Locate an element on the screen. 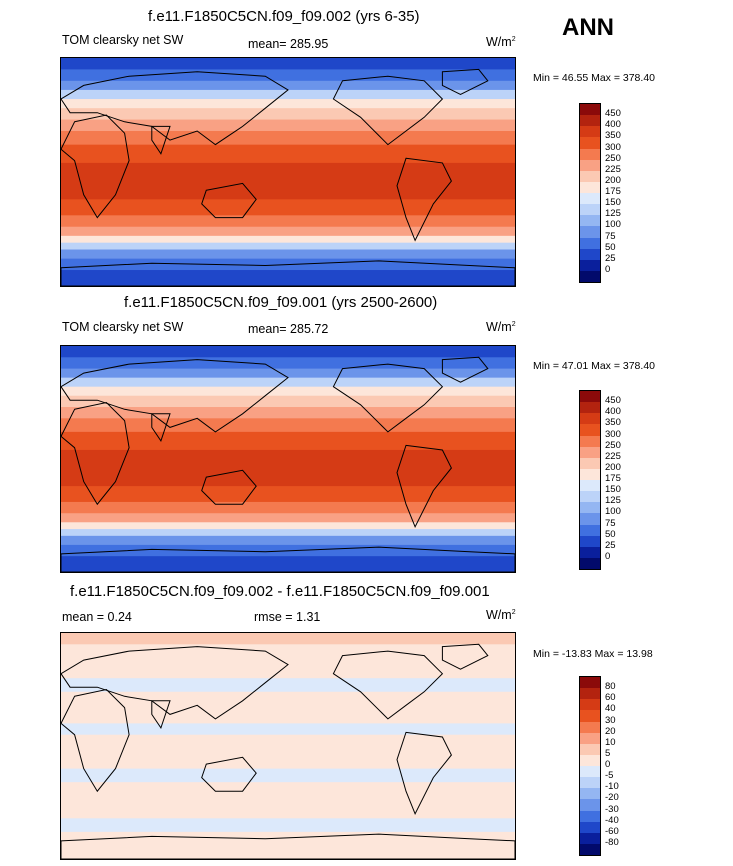  colorbar-tick-label: 30 is located at coordinates (610, 720).